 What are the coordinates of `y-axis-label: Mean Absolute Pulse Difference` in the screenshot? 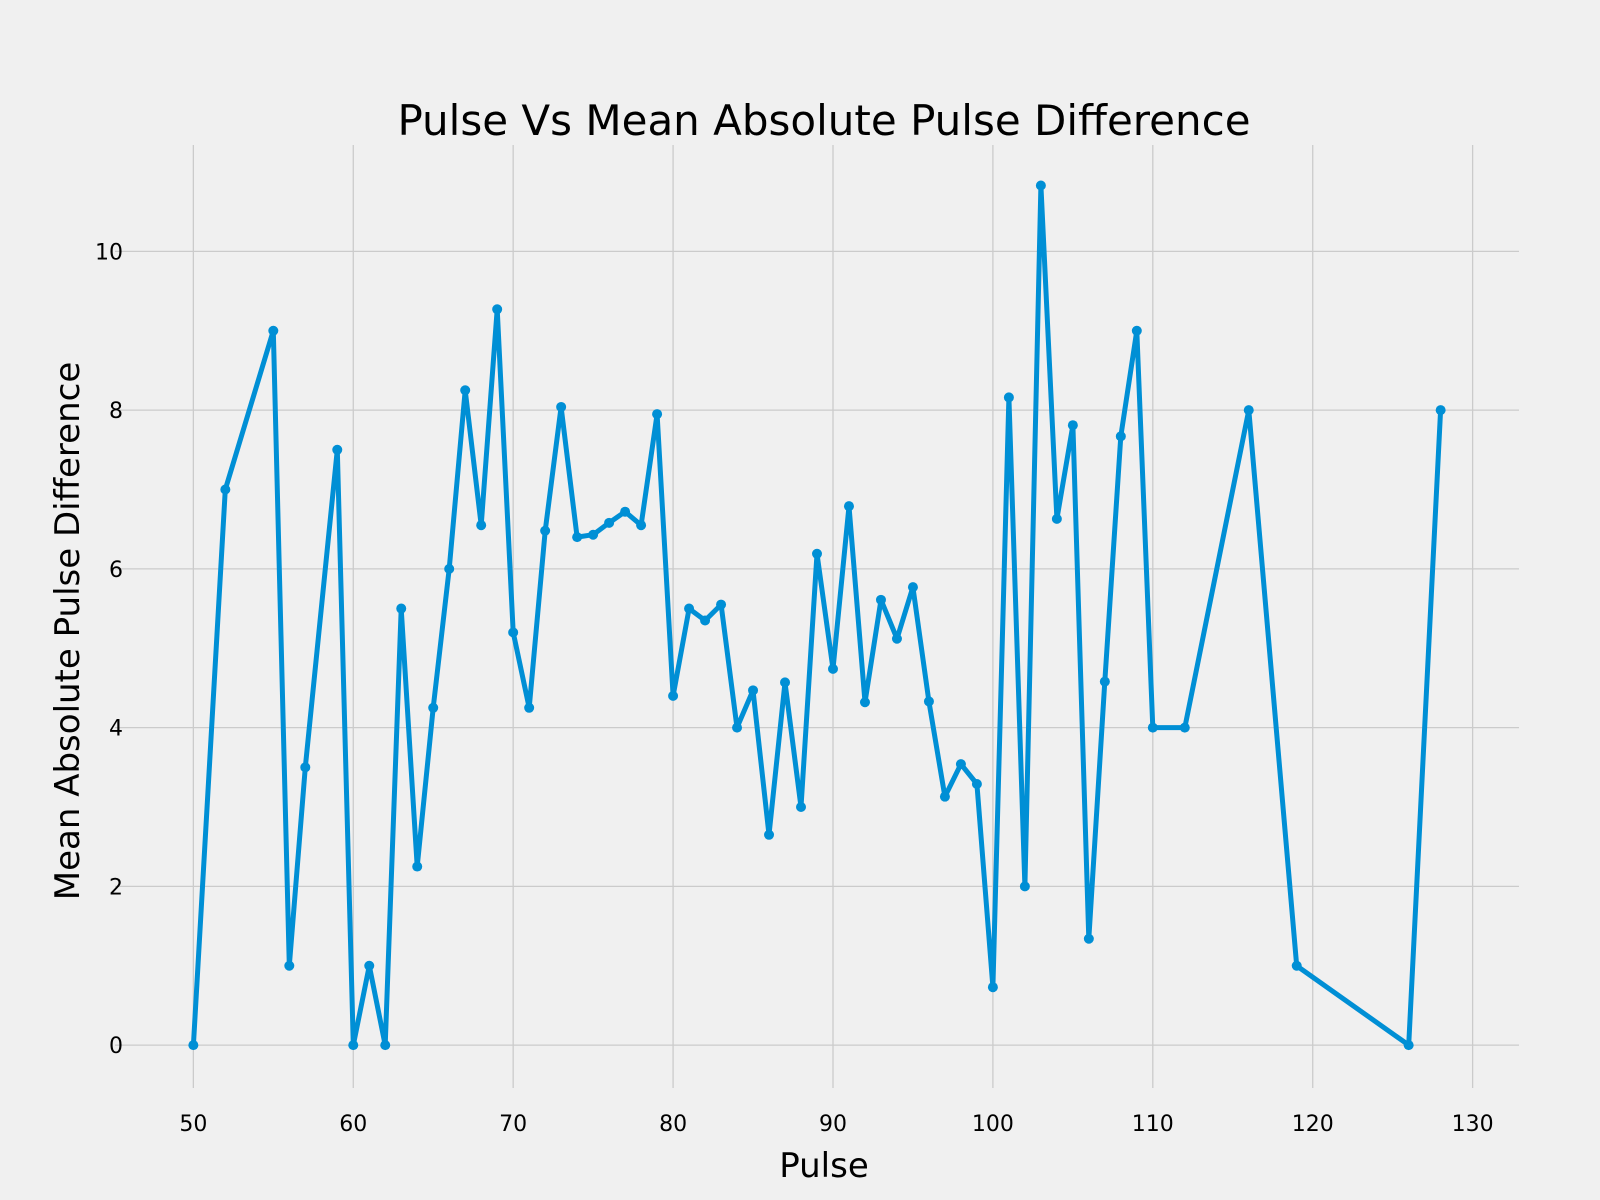 It's located at (68, 631).